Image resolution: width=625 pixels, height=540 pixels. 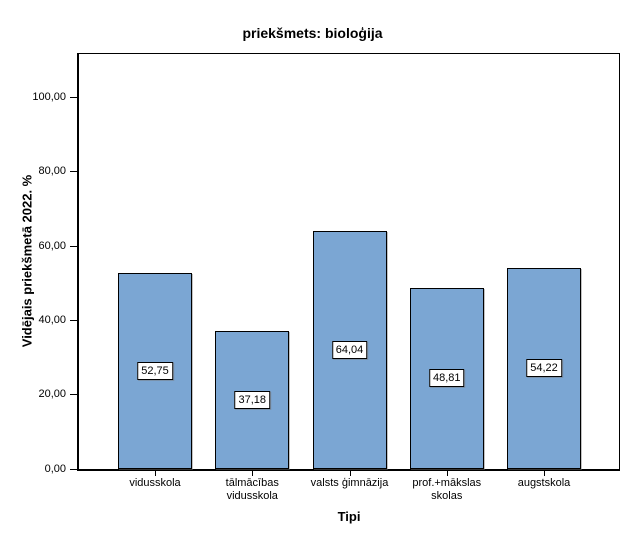 I want to click on plot-frame-top, so click(x=348, y=53).